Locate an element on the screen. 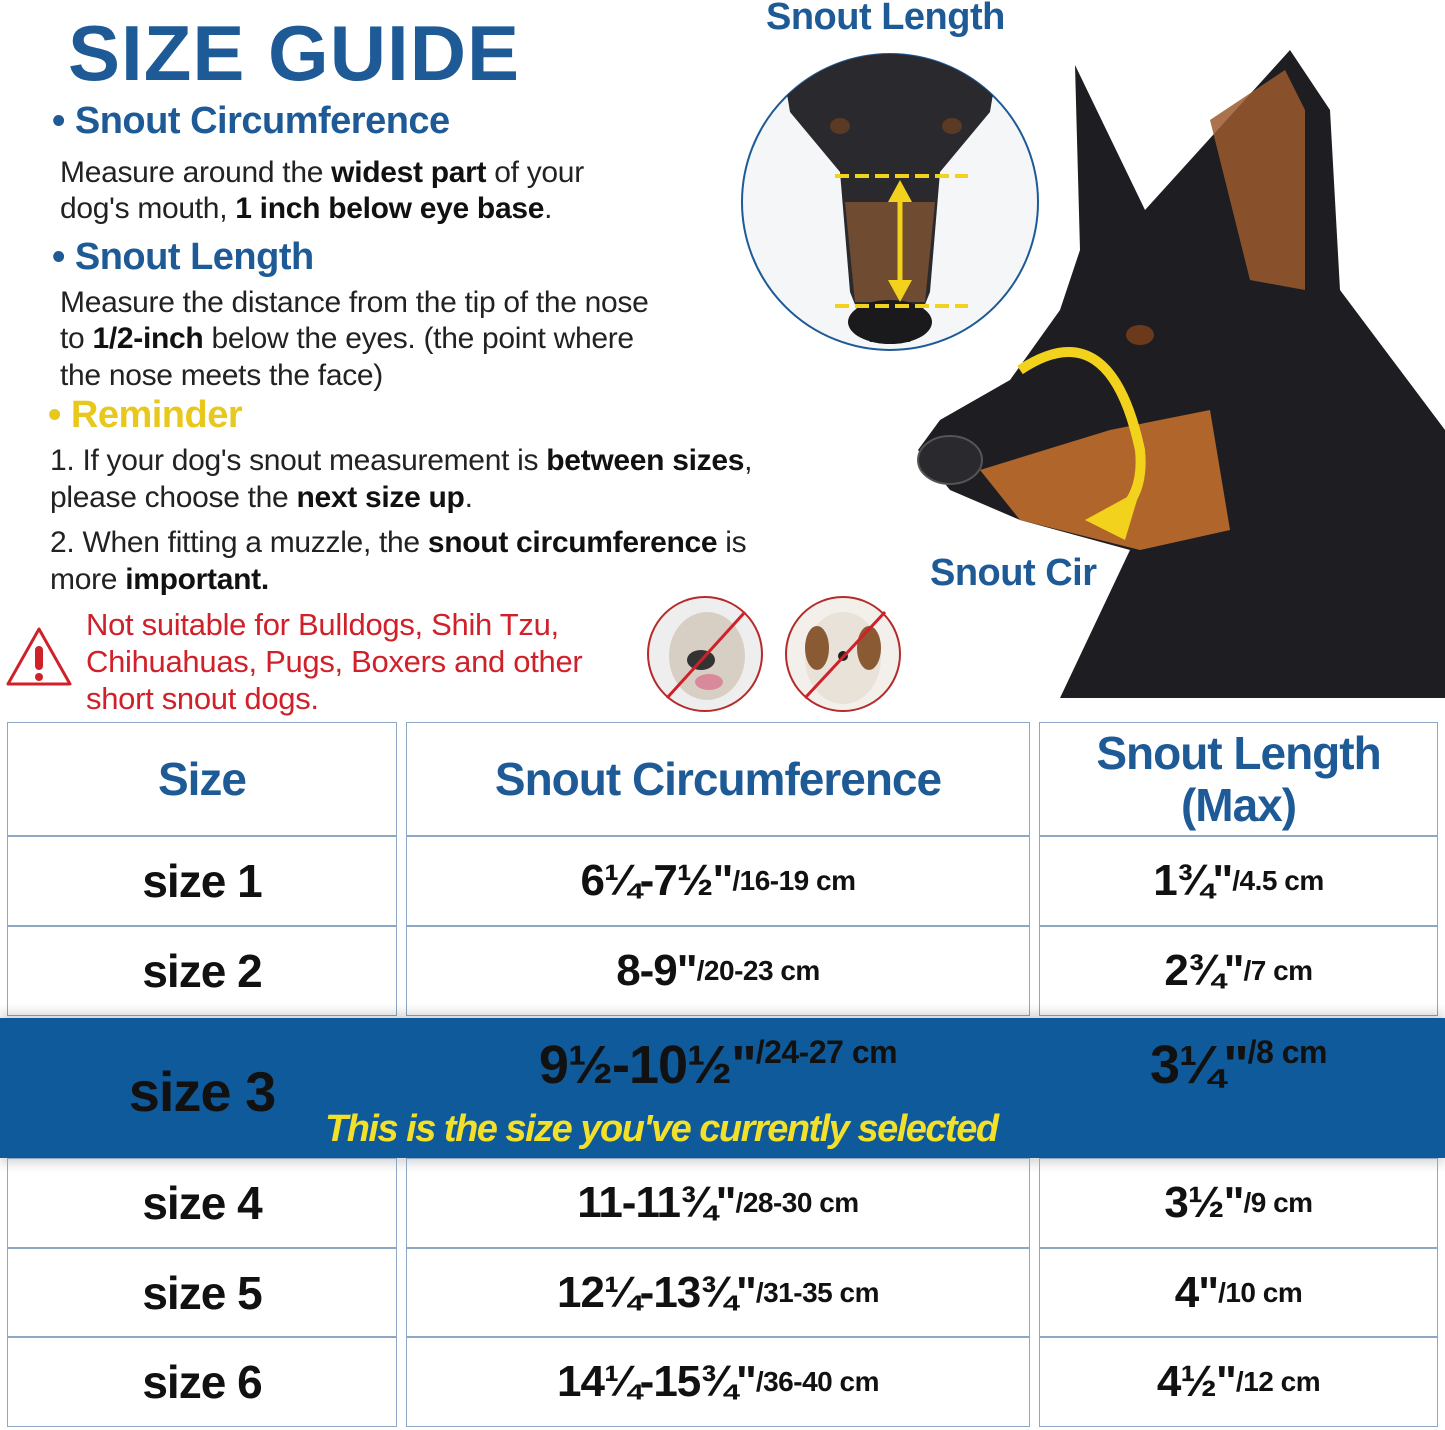 The height and width of the screenshot is (1430, 1445). size-label: size 5 is located at coordinates (202, 1292).